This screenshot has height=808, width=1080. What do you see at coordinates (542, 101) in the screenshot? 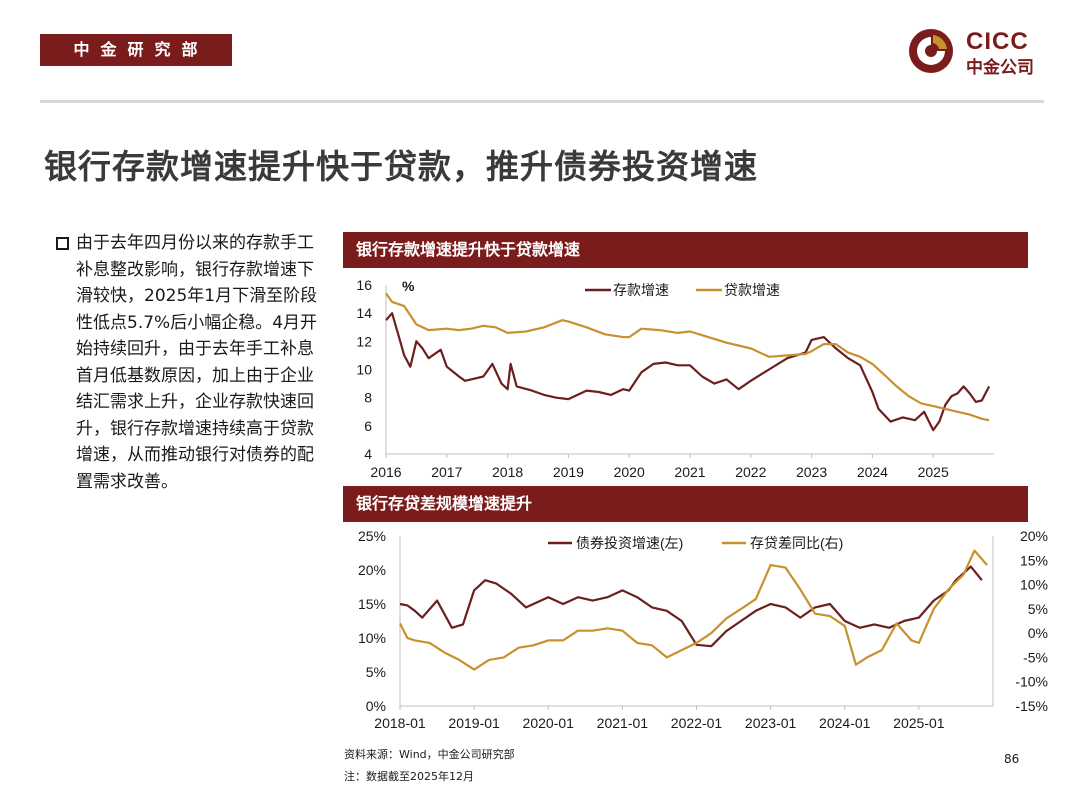
I see `header-divider` at bounding box center [542, 101].